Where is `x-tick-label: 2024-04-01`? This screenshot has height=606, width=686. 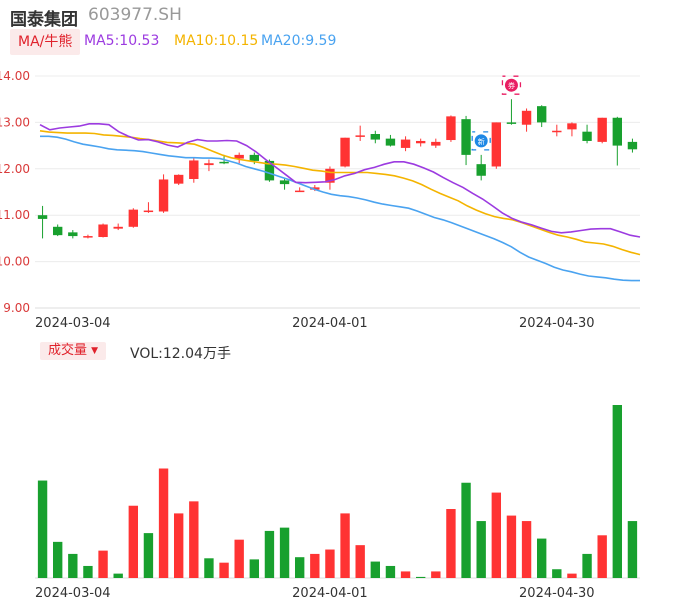 x-tick-label: 2024-04-01 is located at coordinates (330, 323).